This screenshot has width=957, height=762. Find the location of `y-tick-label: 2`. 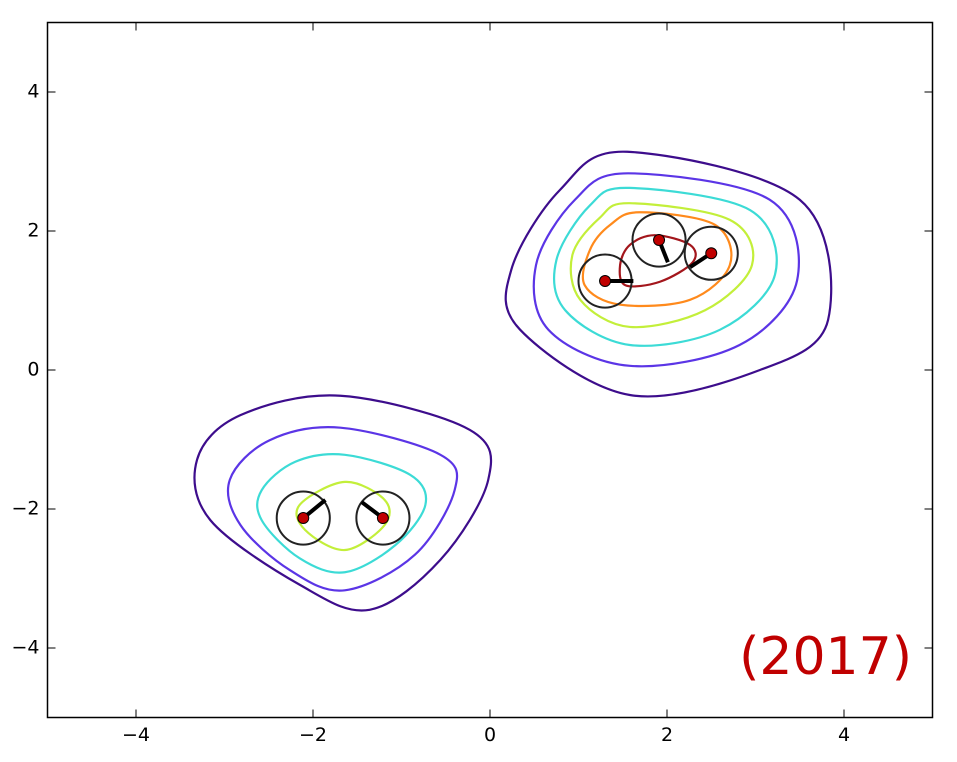

y-tick-label: 2 is located at coordinates (33, 231).